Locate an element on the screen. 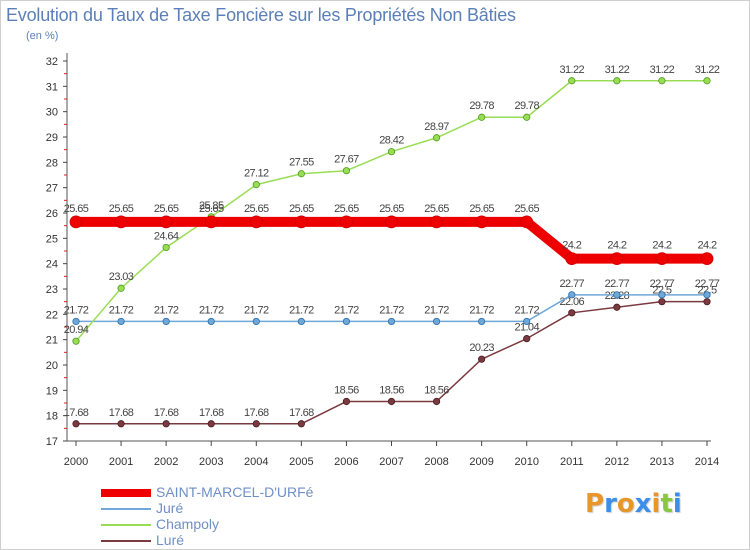 The width and height of the screenshot is (750, 550). data-label: 25.85 is located at coordinates (211, 206).